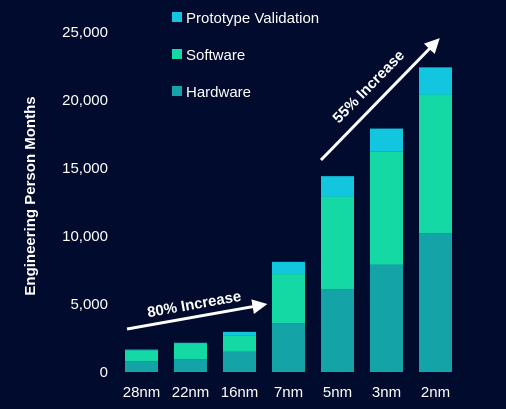  What do you see at coordinates (368, 87) in the screenshot?
I see `annotation-label: 55% Increase` at bounding box center [368, 87].